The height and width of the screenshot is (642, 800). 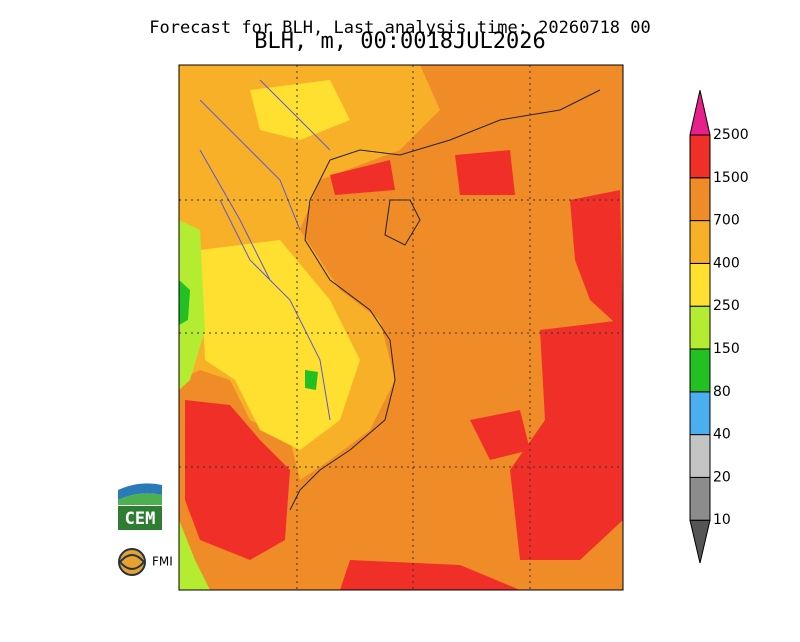 I want to click on colorbar-label: 400, so click(x=726, y=263).